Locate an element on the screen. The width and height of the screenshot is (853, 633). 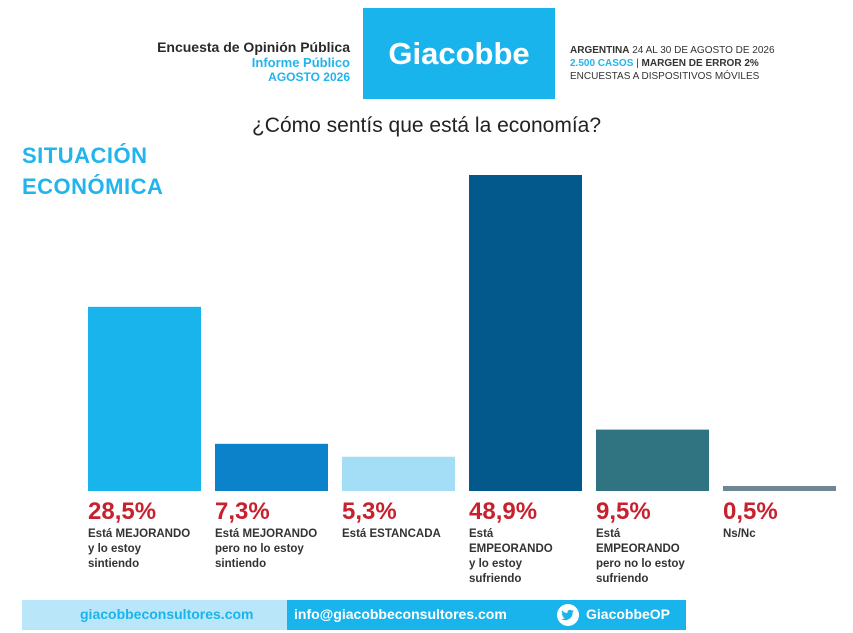
category-label-5: Está EMPEORANDO pero no lo estoy sufriendo is located at coordinates (655, 557).